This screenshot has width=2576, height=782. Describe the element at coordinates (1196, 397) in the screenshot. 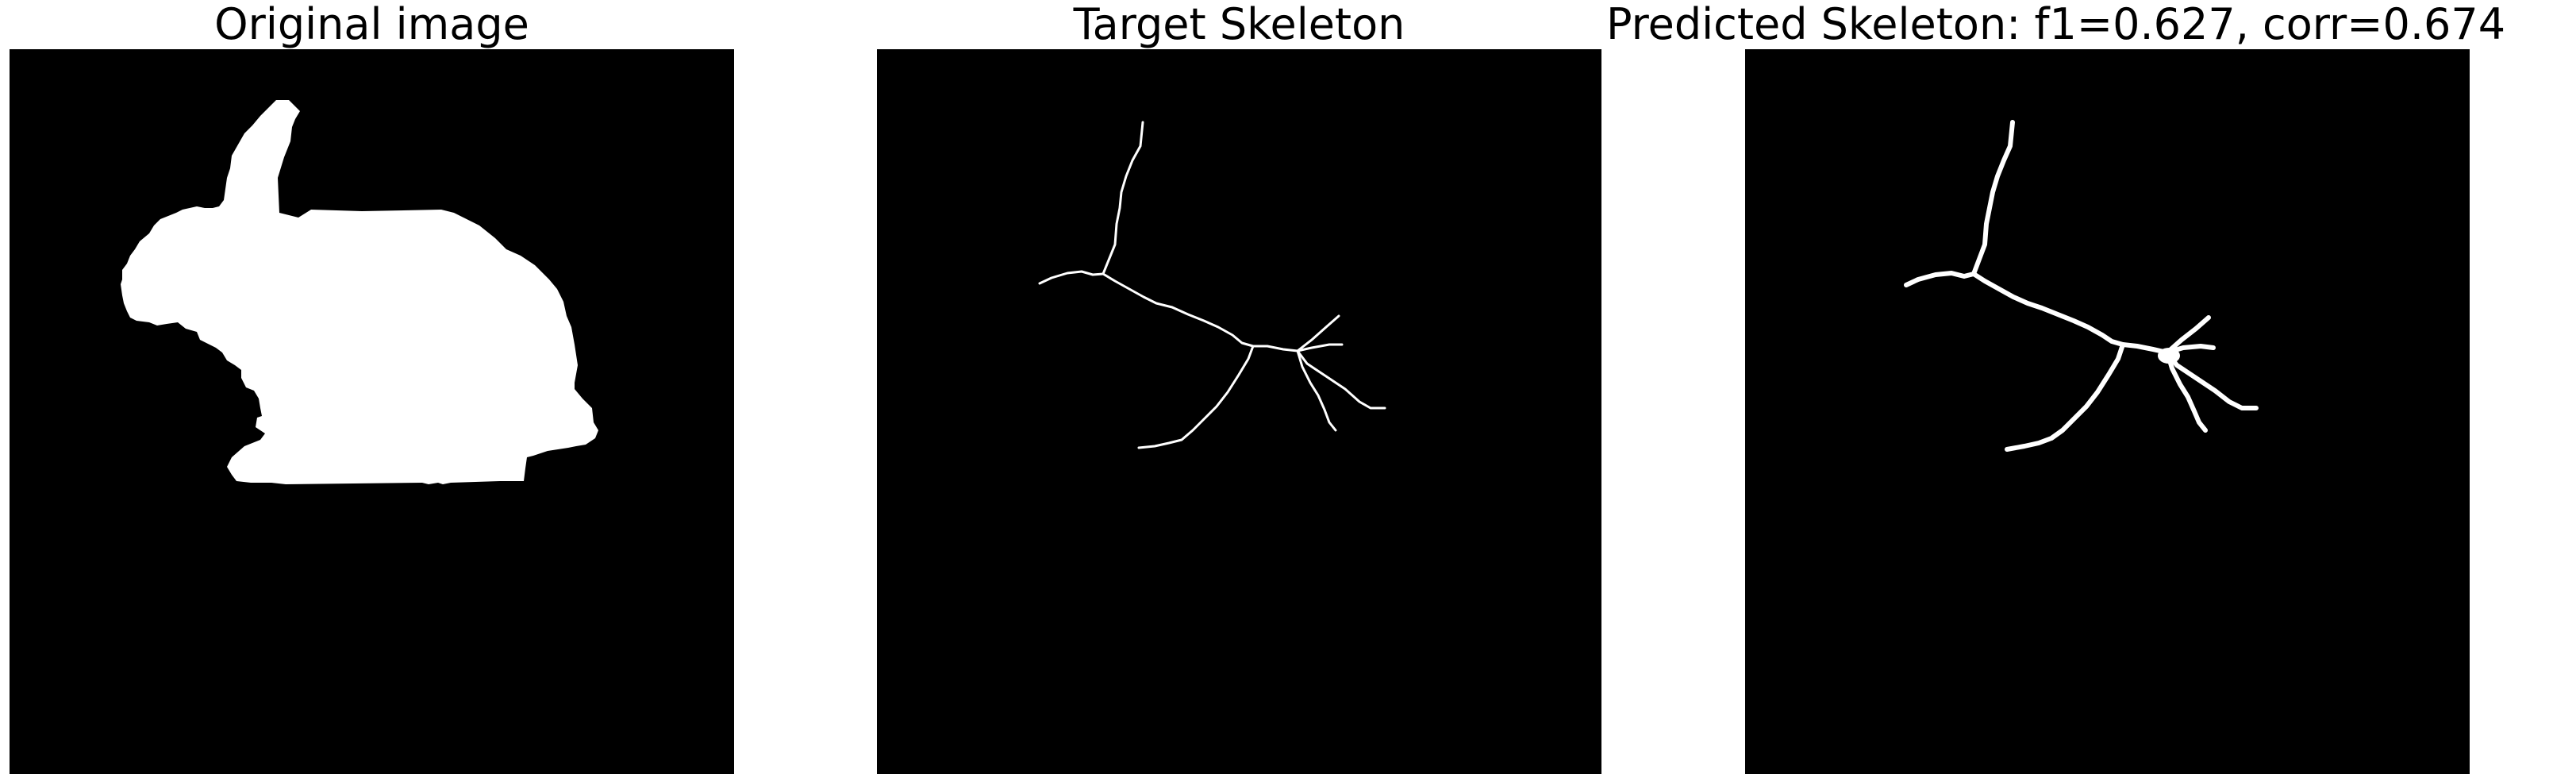

I see `target-skeleton-branch-front-leg` at that location.